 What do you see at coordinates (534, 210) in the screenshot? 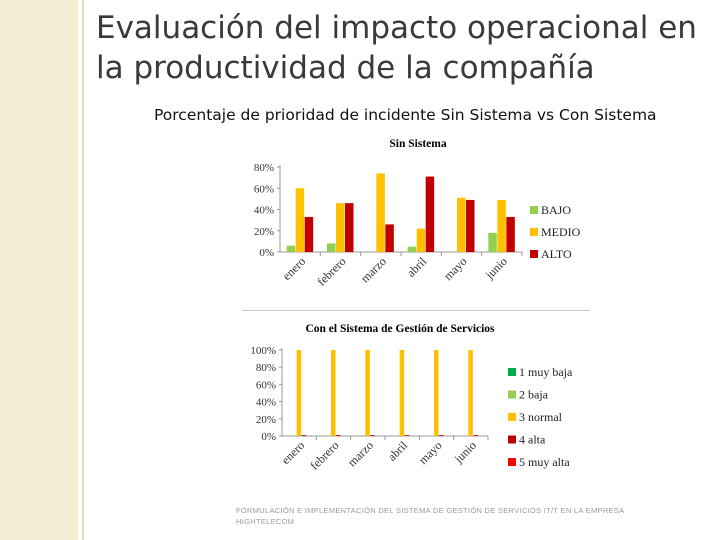
I see `legend-swatch-BAJO` at bounding box center [534, 210].